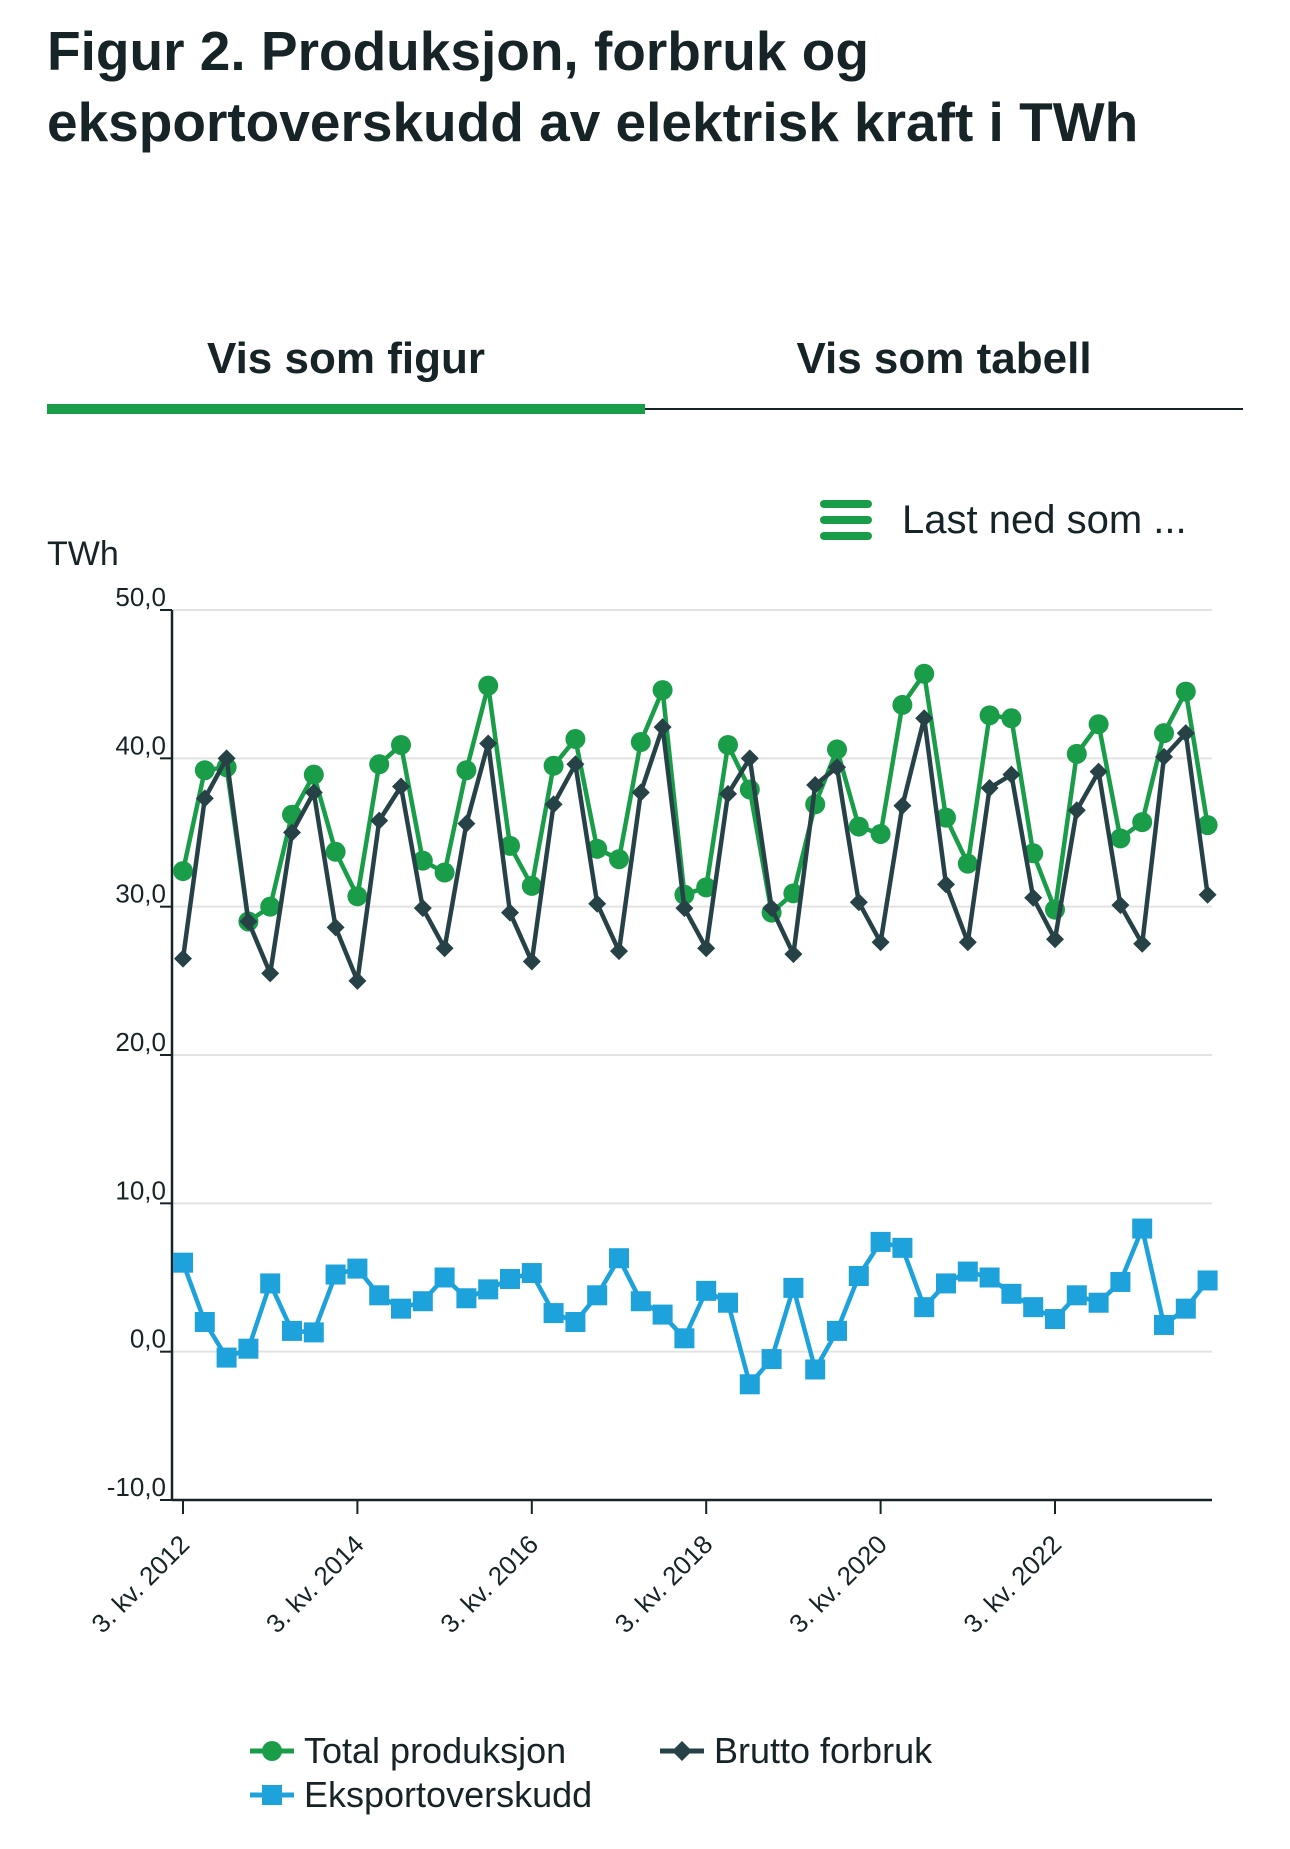  I want to click on tab-vis-som-figur: Vis som figur, so click(346, 358).